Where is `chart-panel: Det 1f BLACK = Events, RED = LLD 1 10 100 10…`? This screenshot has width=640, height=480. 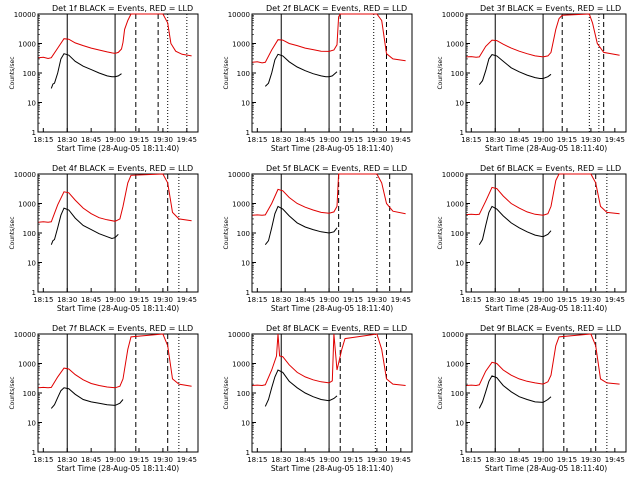
chart-panel: Det 1f BLACK = Events, RED = LLD 1 10 100 10… is located at coordinates (104, 78).